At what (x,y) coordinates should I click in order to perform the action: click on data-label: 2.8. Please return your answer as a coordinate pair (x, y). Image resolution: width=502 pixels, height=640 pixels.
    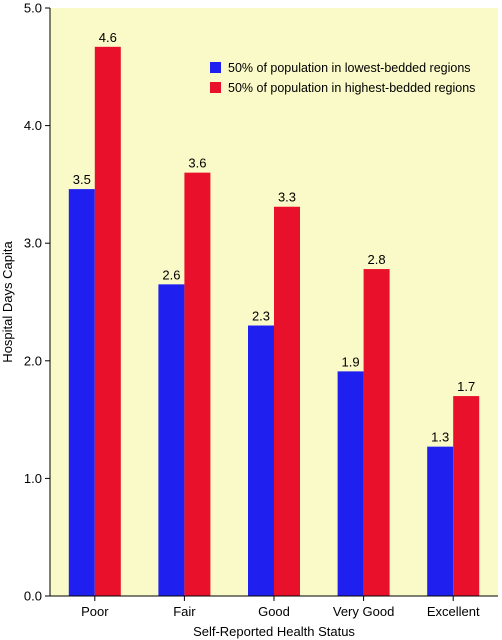
    Looking at the image, I should click on (377, 259).